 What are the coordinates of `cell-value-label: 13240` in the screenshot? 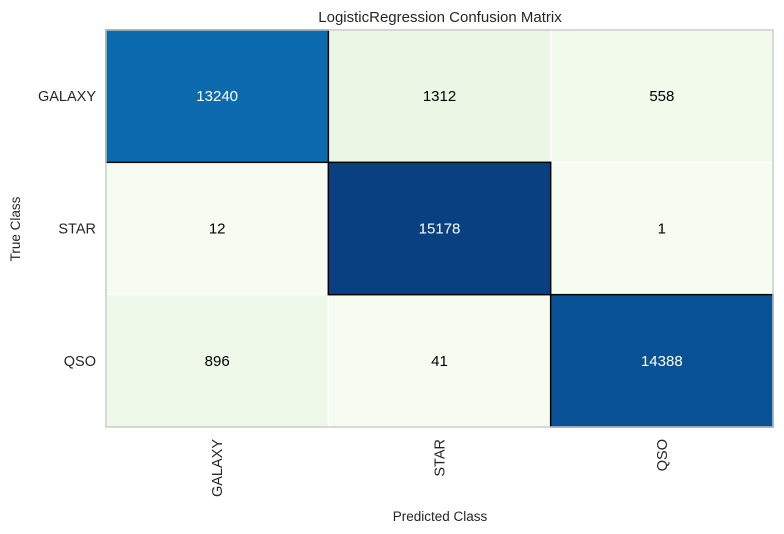 It's located at (217, 96).